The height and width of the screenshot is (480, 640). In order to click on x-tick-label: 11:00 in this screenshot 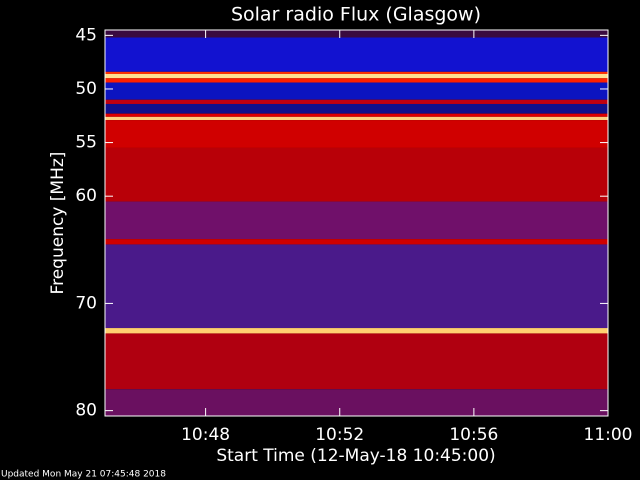, I will do `click(608, 435)`.